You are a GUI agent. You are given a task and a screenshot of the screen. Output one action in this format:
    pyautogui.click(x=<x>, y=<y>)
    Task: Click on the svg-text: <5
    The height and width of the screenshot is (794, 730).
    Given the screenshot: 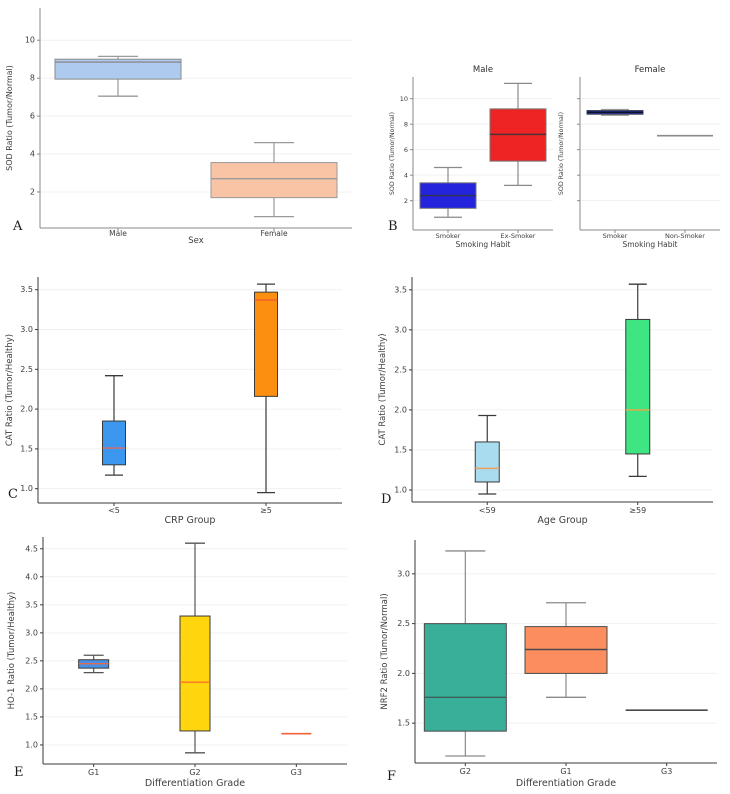 What is the action you would take?
    pyautogui.click(x=114, y=510)
    